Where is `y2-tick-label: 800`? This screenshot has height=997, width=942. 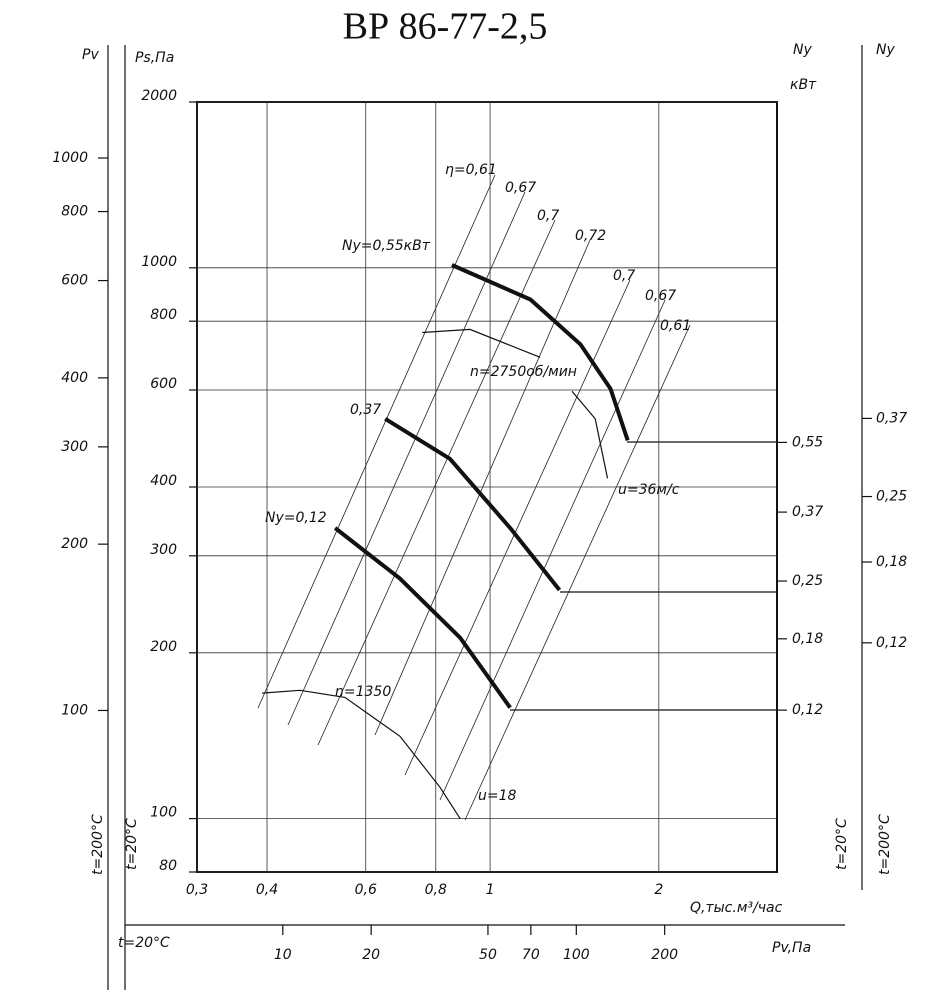 y2-tick-label: 800 is located at coordinates (74, 212).